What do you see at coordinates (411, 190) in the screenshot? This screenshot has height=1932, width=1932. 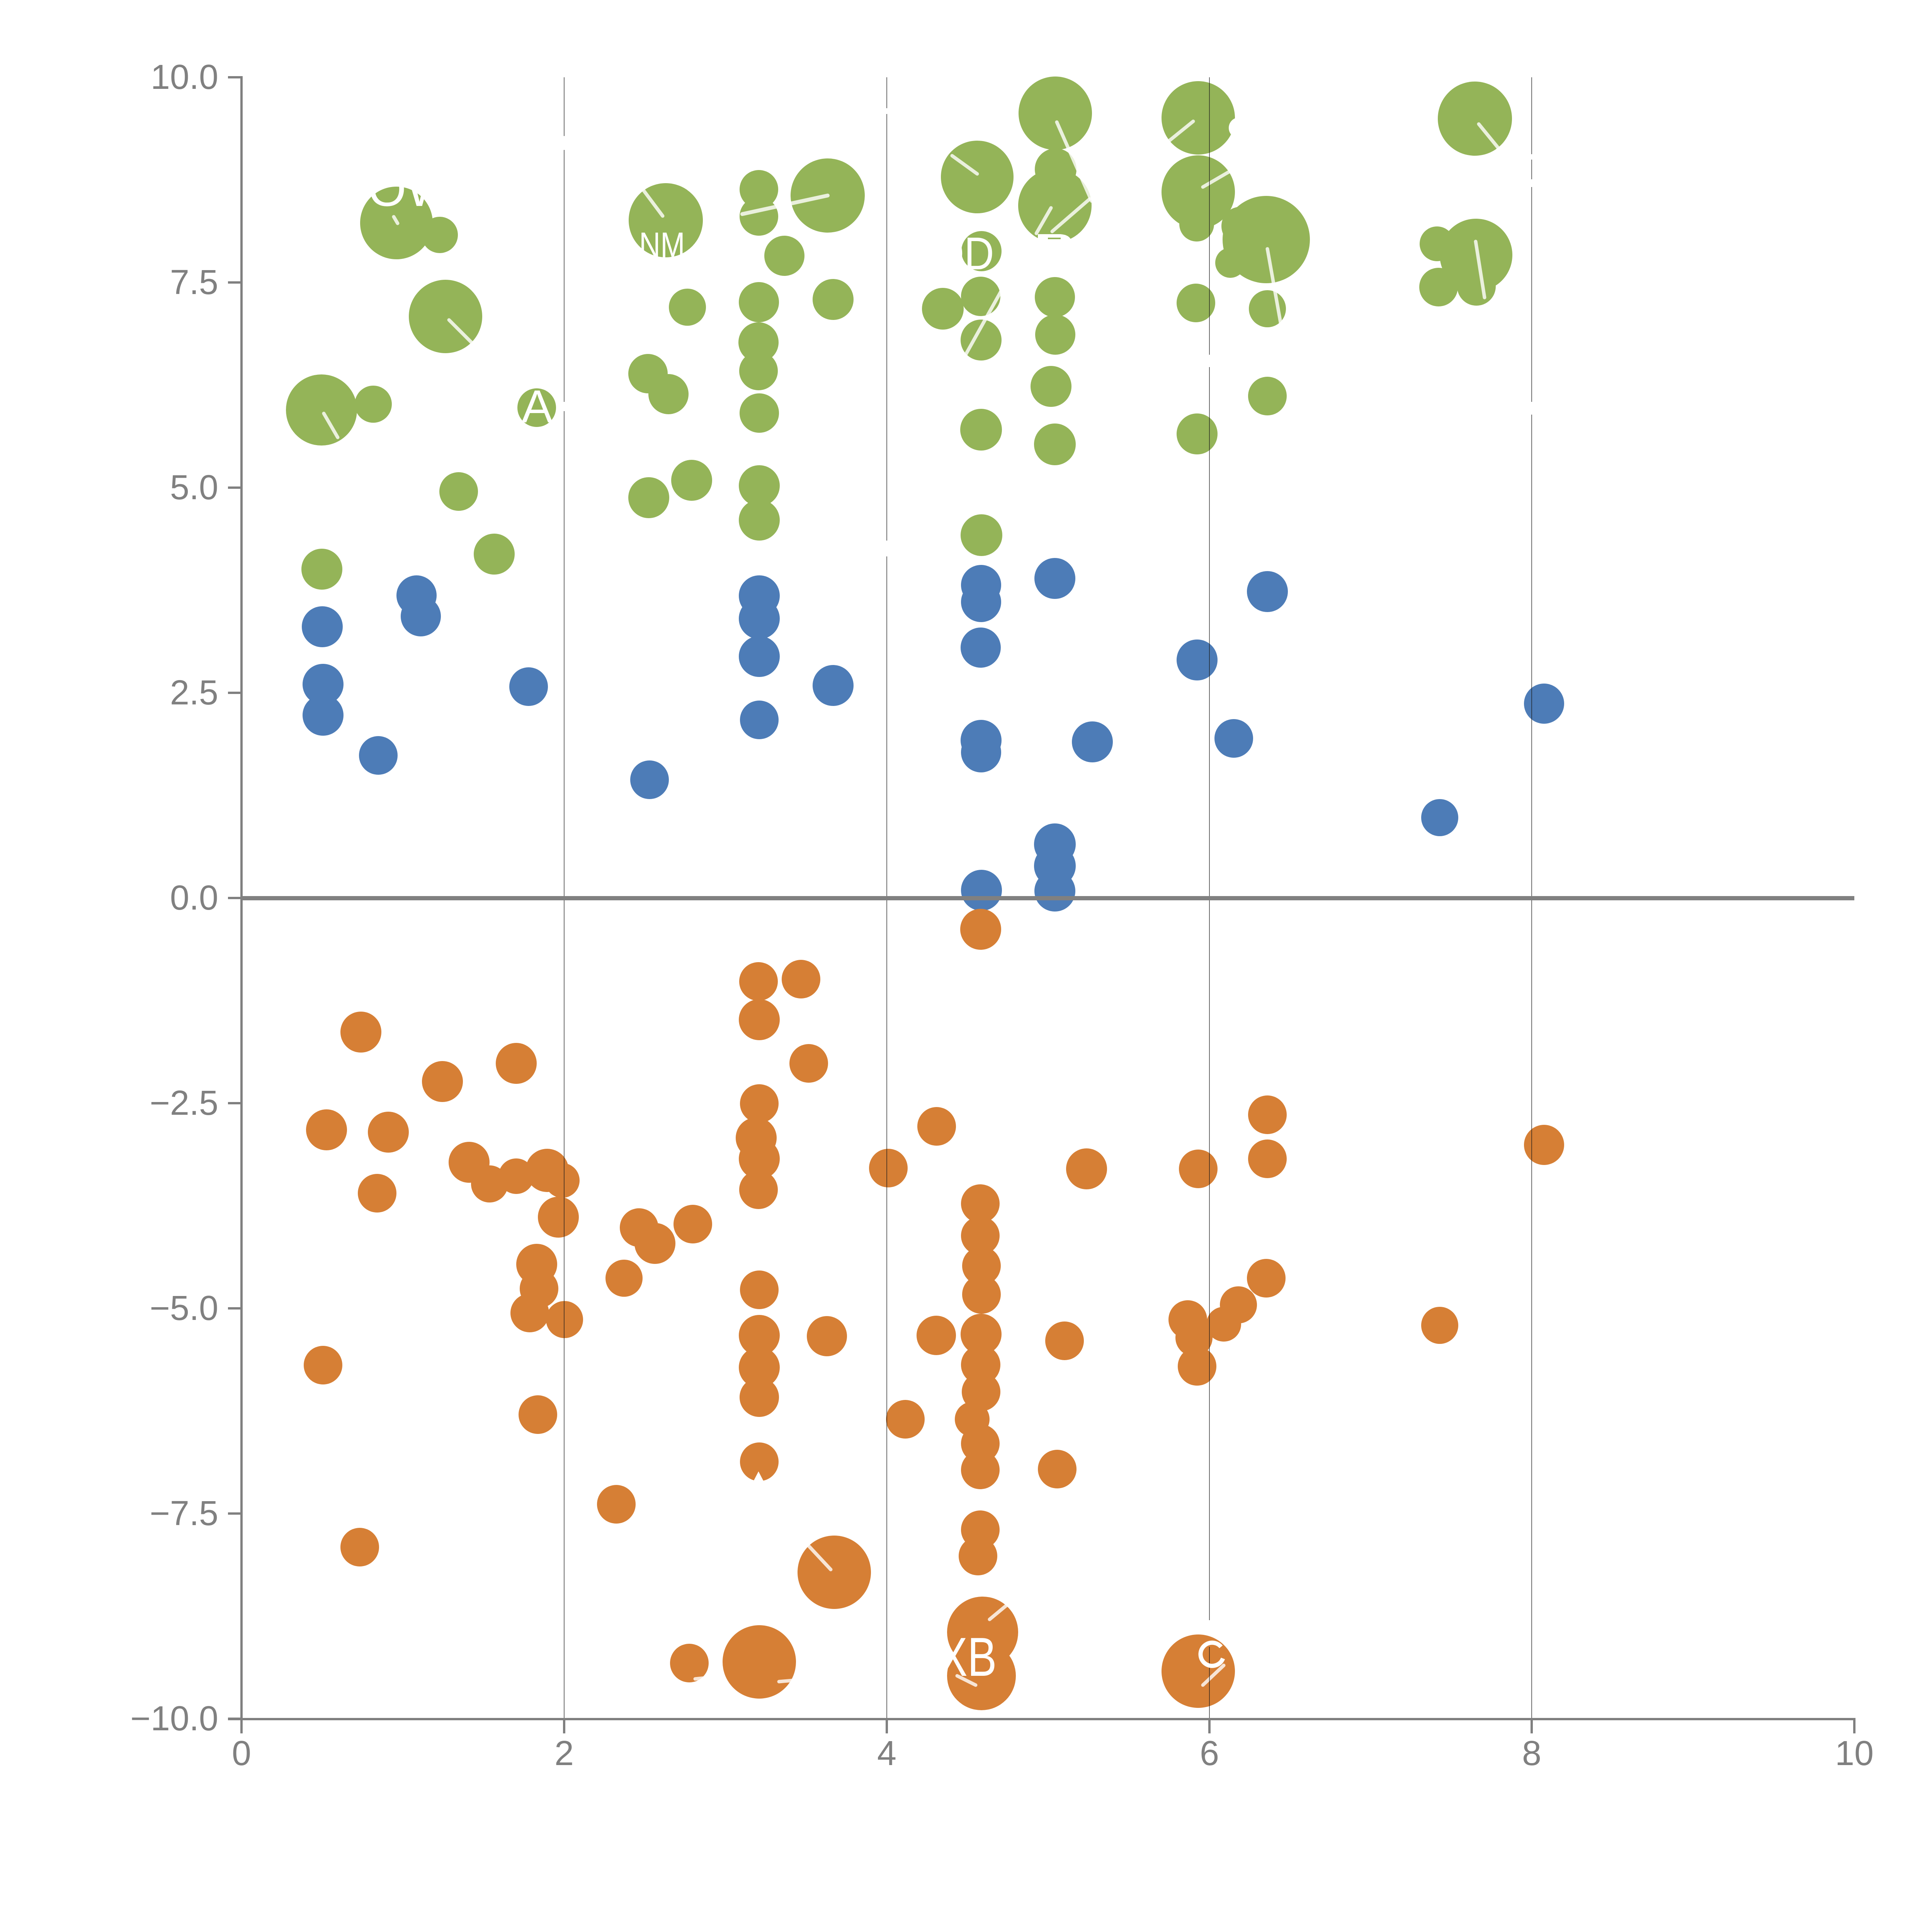 I see `svg-text: OW` at bounding box center [411, 190].